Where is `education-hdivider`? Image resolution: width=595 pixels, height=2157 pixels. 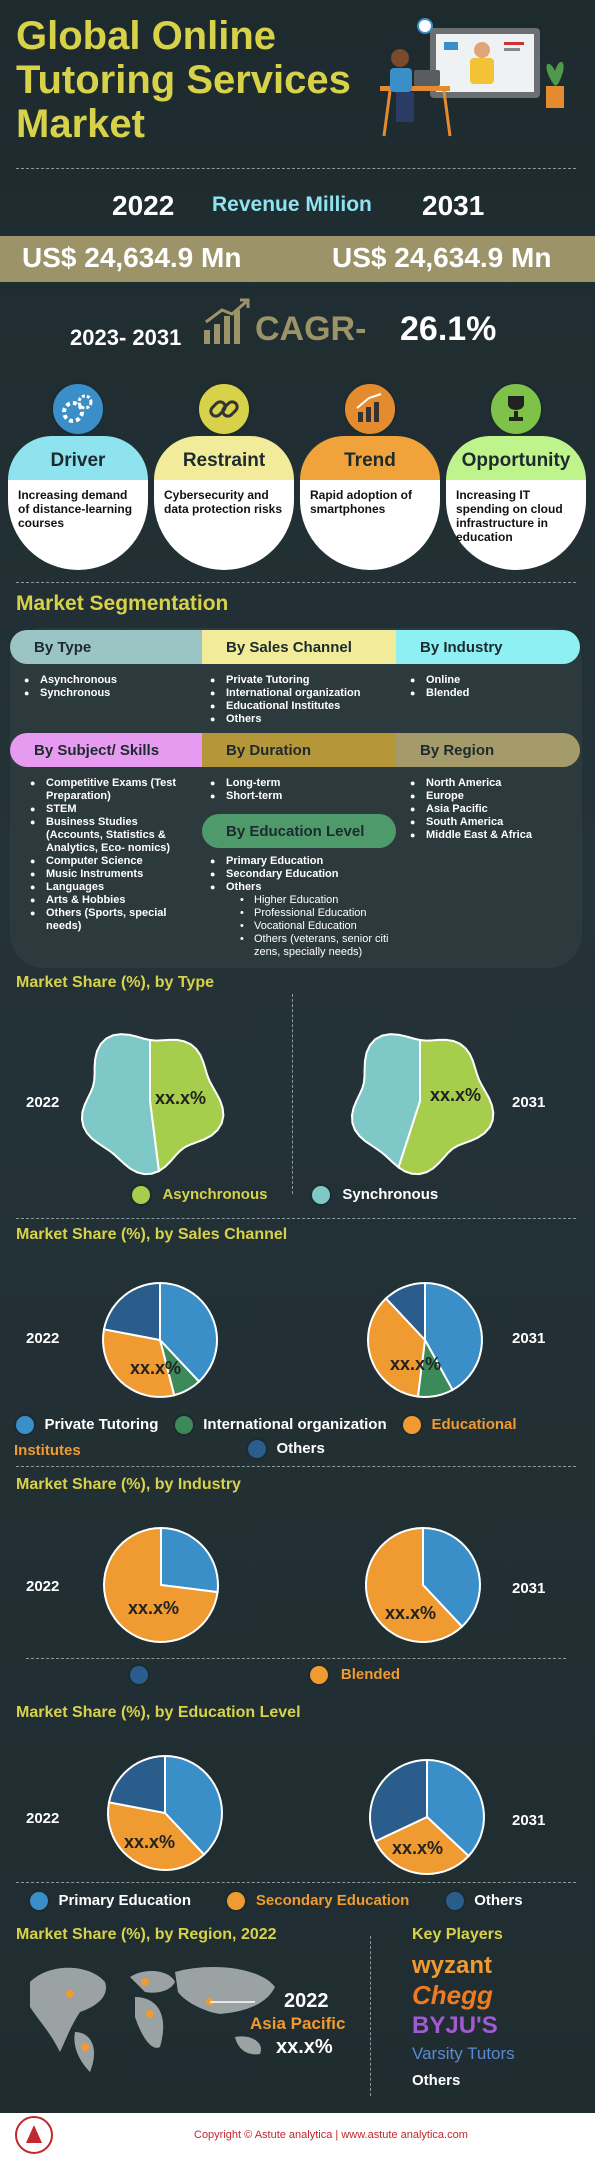 education-hdivider is located at coordinates (296, 1882).